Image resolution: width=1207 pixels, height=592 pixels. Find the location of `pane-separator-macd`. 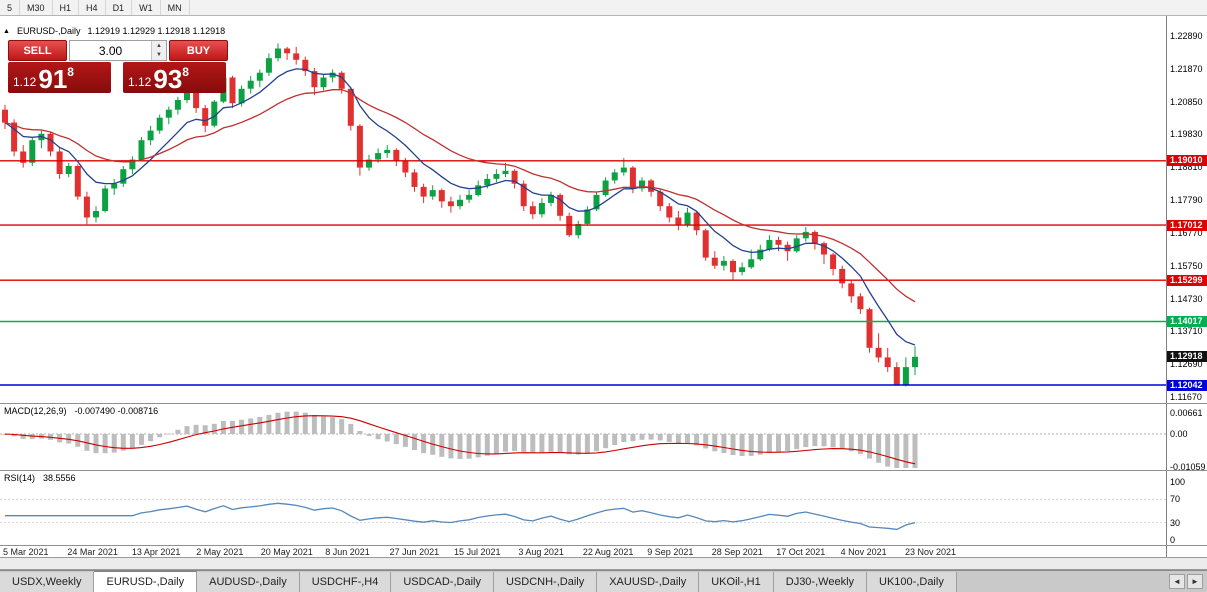

pane-separator-macd is located at coordinates (603, 403).